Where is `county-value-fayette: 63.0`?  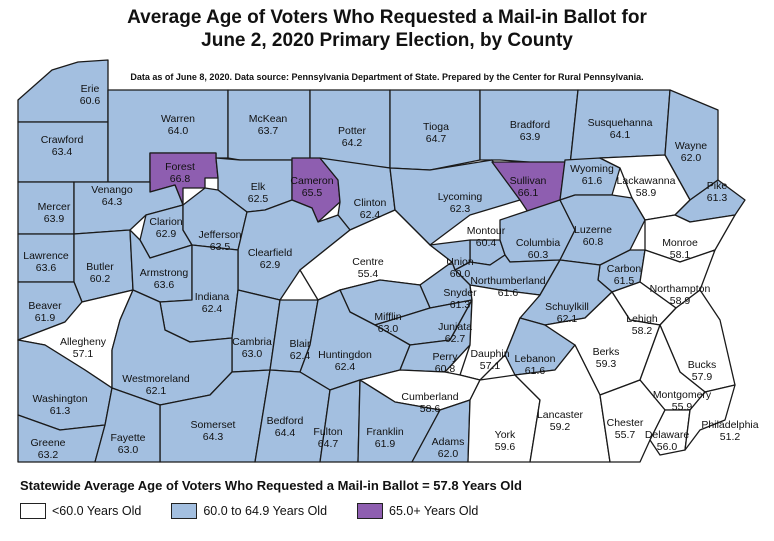
county-value-fayette: 63.0 is located at coordinates (128, 450).